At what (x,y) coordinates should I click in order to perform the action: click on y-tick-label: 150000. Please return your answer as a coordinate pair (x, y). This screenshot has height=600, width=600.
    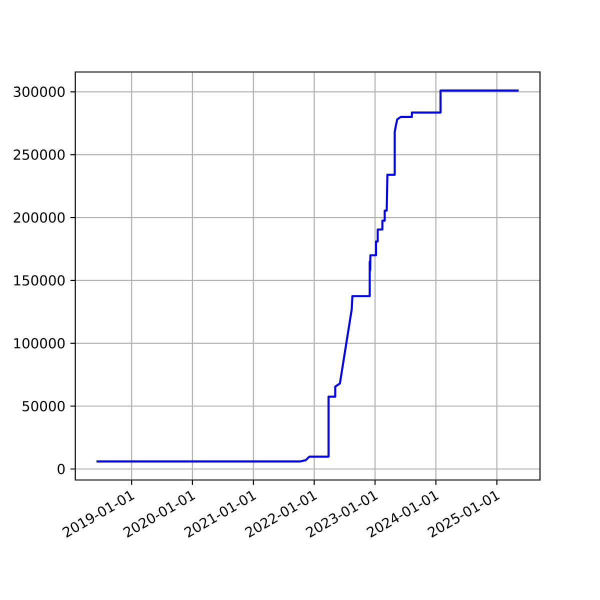
    Looking at the image, I should click on (39, 280).